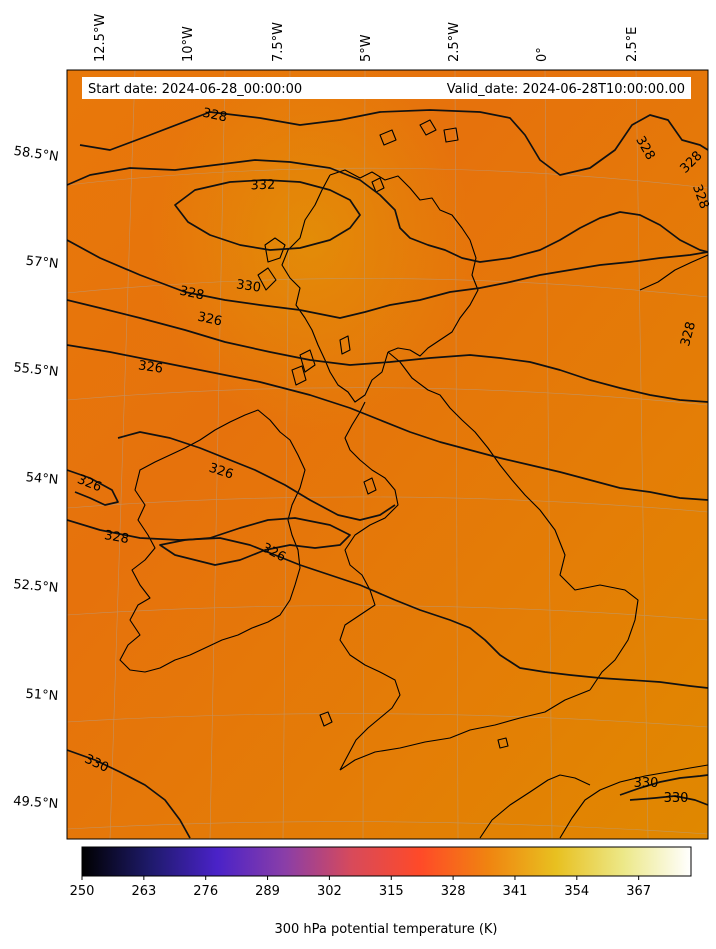 Image resolution: width=716 pixels, height=949 pixels. What do you see at coordinates (366, 48) in the screenshot?
I see `lon-label: 5°W` at bounding box center [366, 48].